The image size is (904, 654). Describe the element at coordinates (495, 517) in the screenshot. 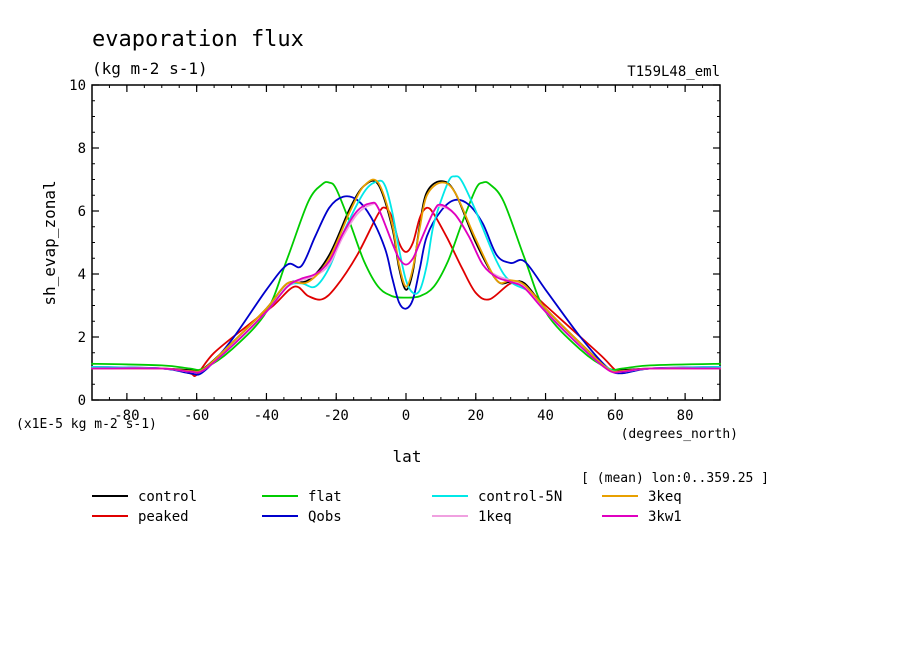

I see `legend-label: 1keq` at that location.